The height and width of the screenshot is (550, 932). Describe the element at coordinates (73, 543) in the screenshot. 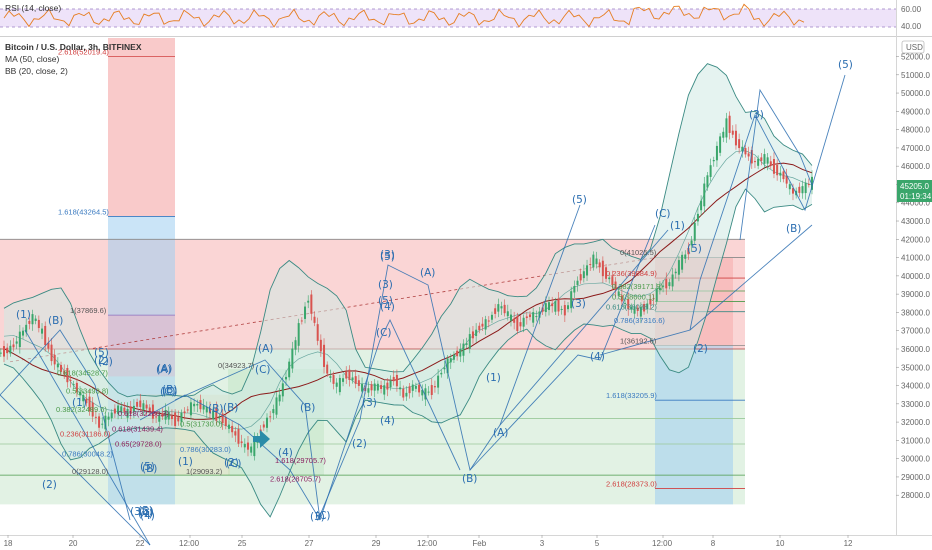

I see `time-tick-label: 20` at that location.